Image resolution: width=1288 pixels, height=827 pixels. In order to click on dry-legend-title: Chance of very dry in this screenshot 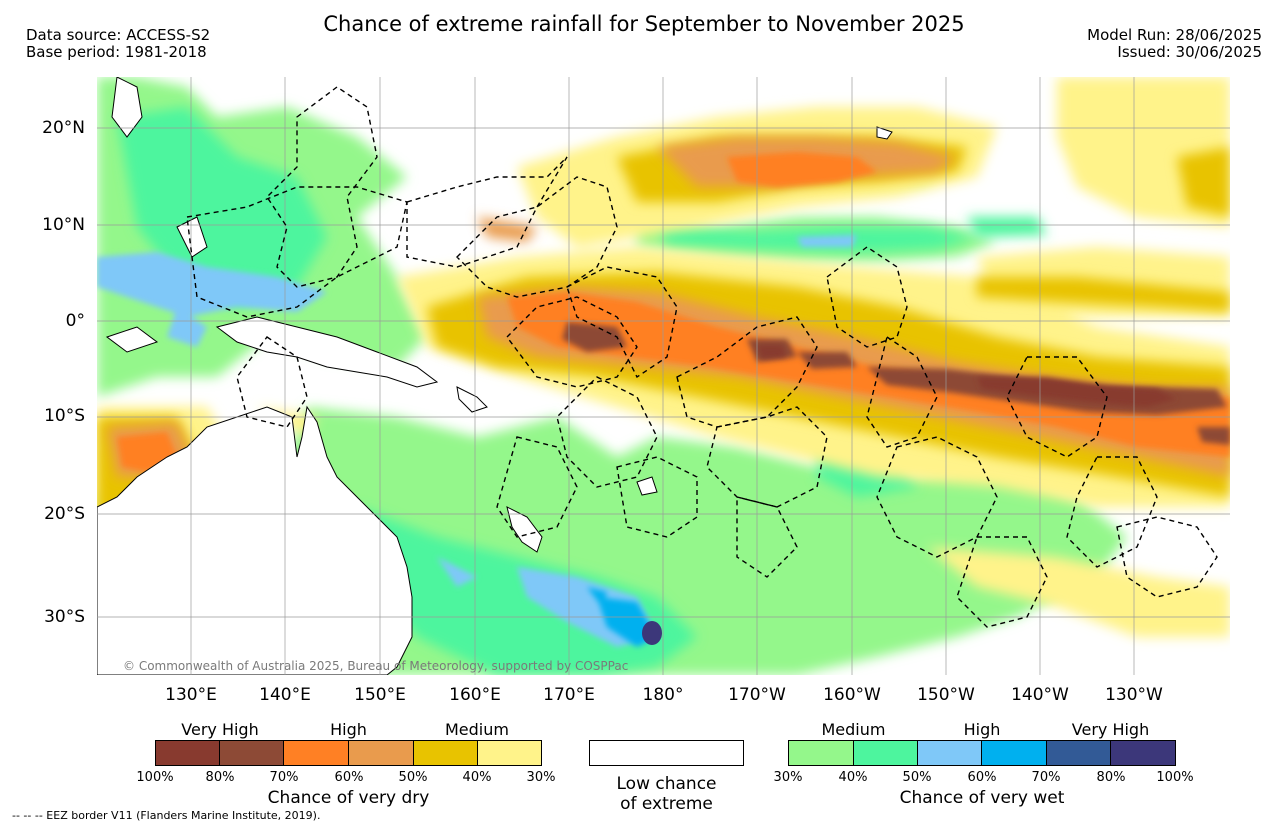, I will do `click(348, 798)`.